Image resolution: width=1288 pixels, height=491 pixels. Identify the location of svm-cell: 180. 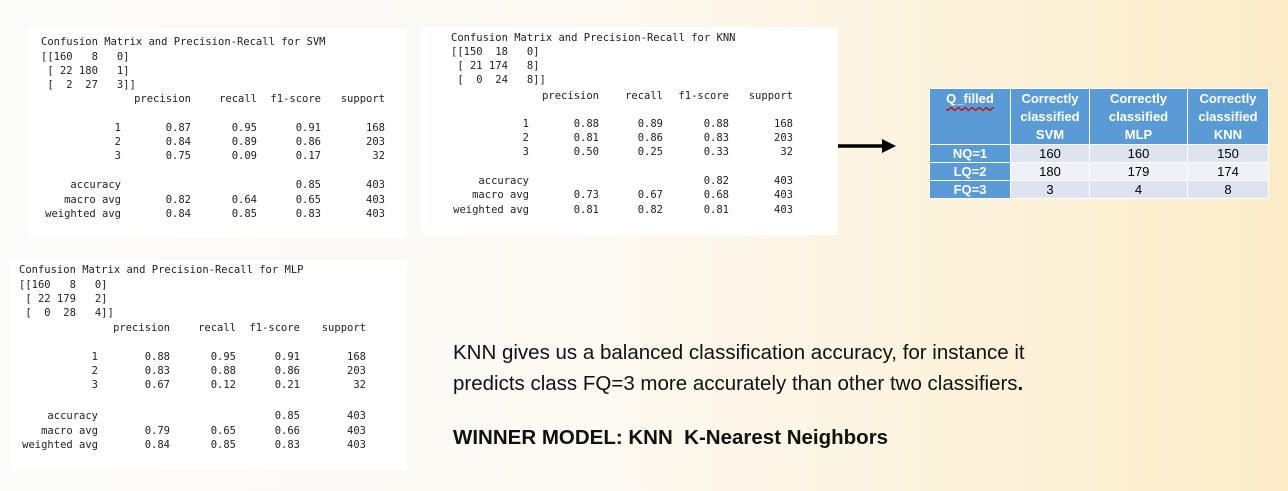
(1050, 171).